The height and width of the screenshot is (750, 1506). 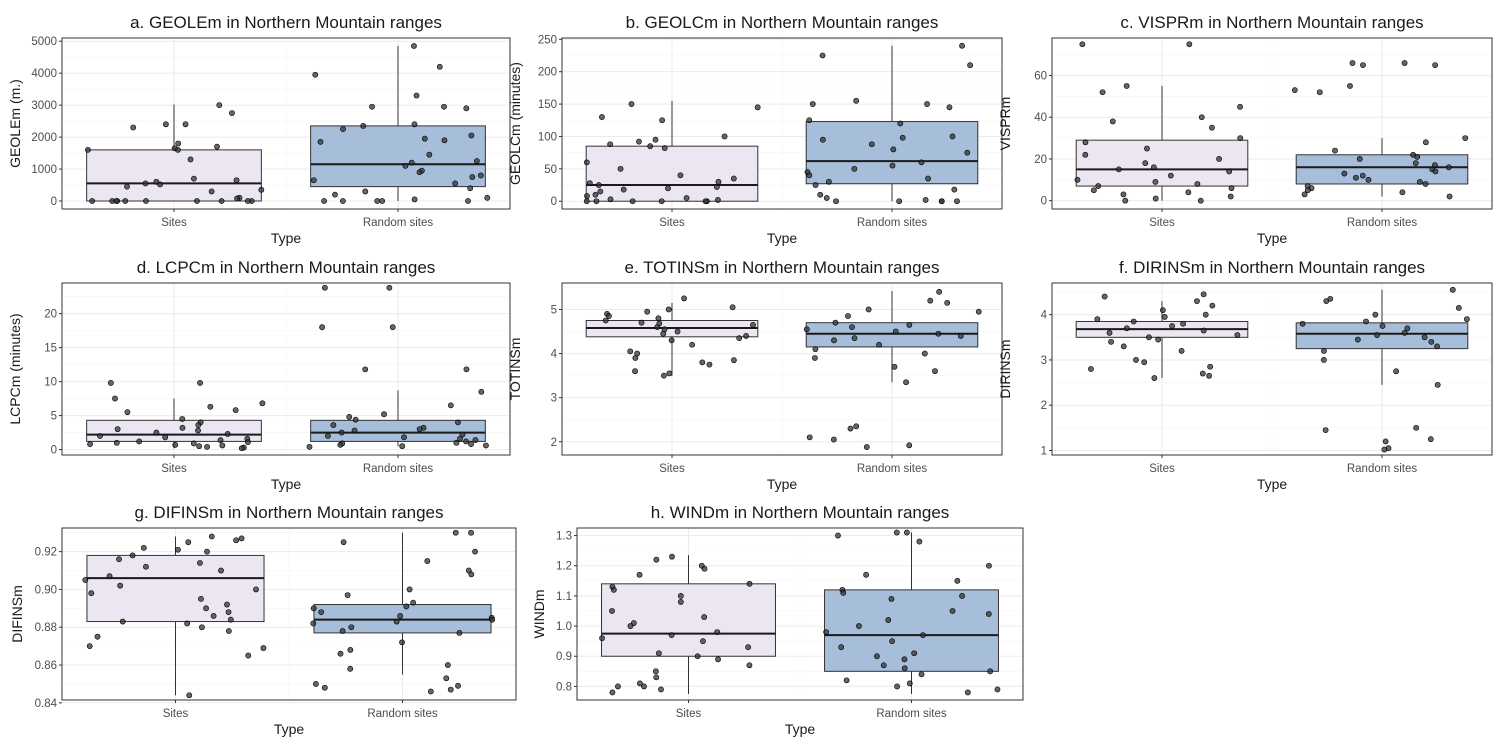 What do you see at coordinates (800, 512) in the screenshot?
I see `panel-title: h. WINDm in Northern Mountain ranges` at bounding box center [800, 512].